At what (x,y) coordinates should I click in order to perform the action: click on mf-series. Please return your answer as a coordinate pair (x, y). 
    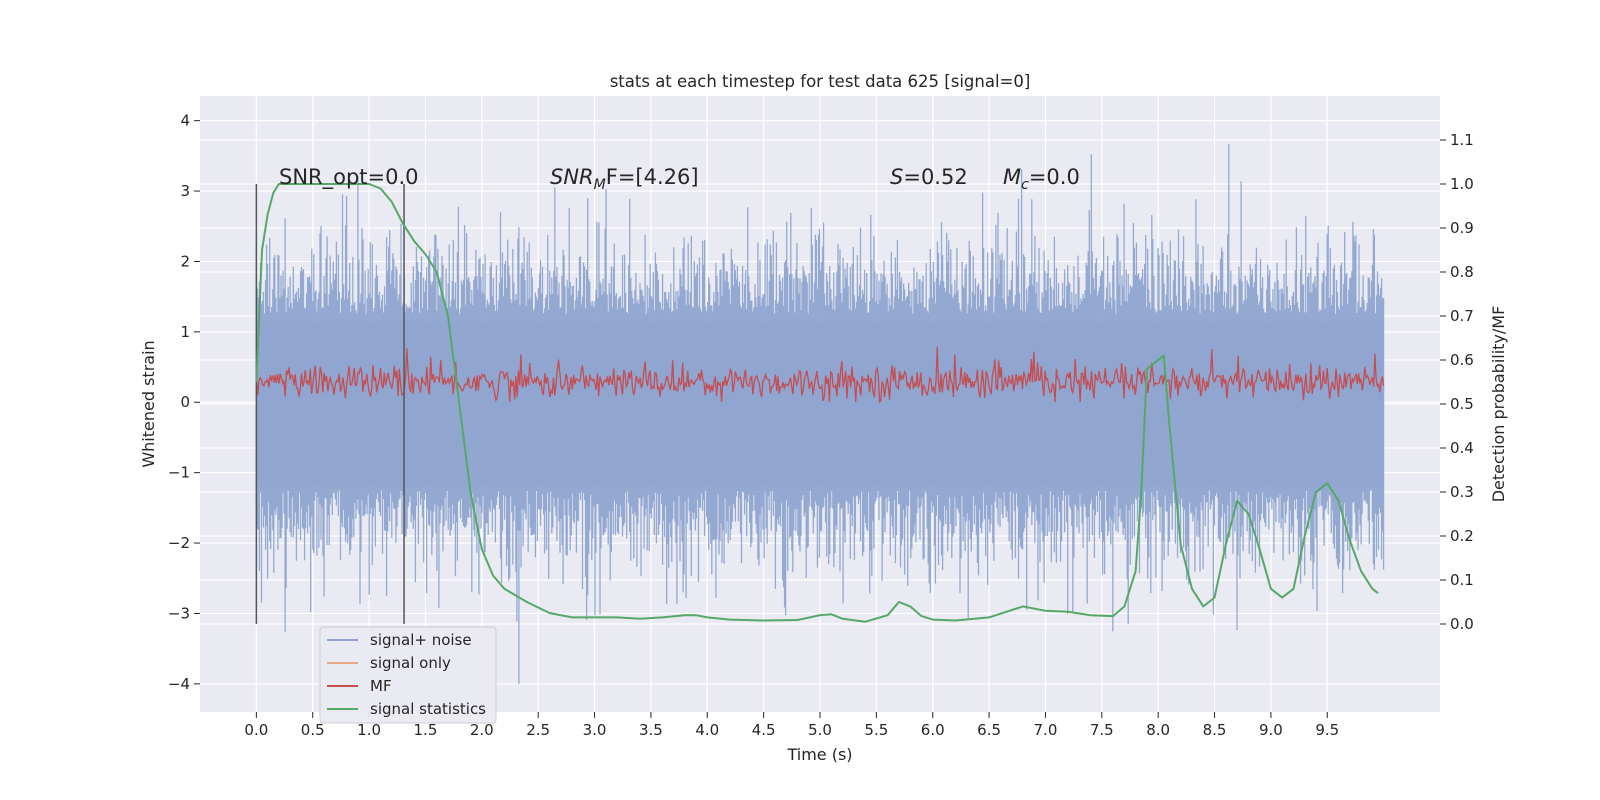
    Looking at the image, I should click on (820, 375).